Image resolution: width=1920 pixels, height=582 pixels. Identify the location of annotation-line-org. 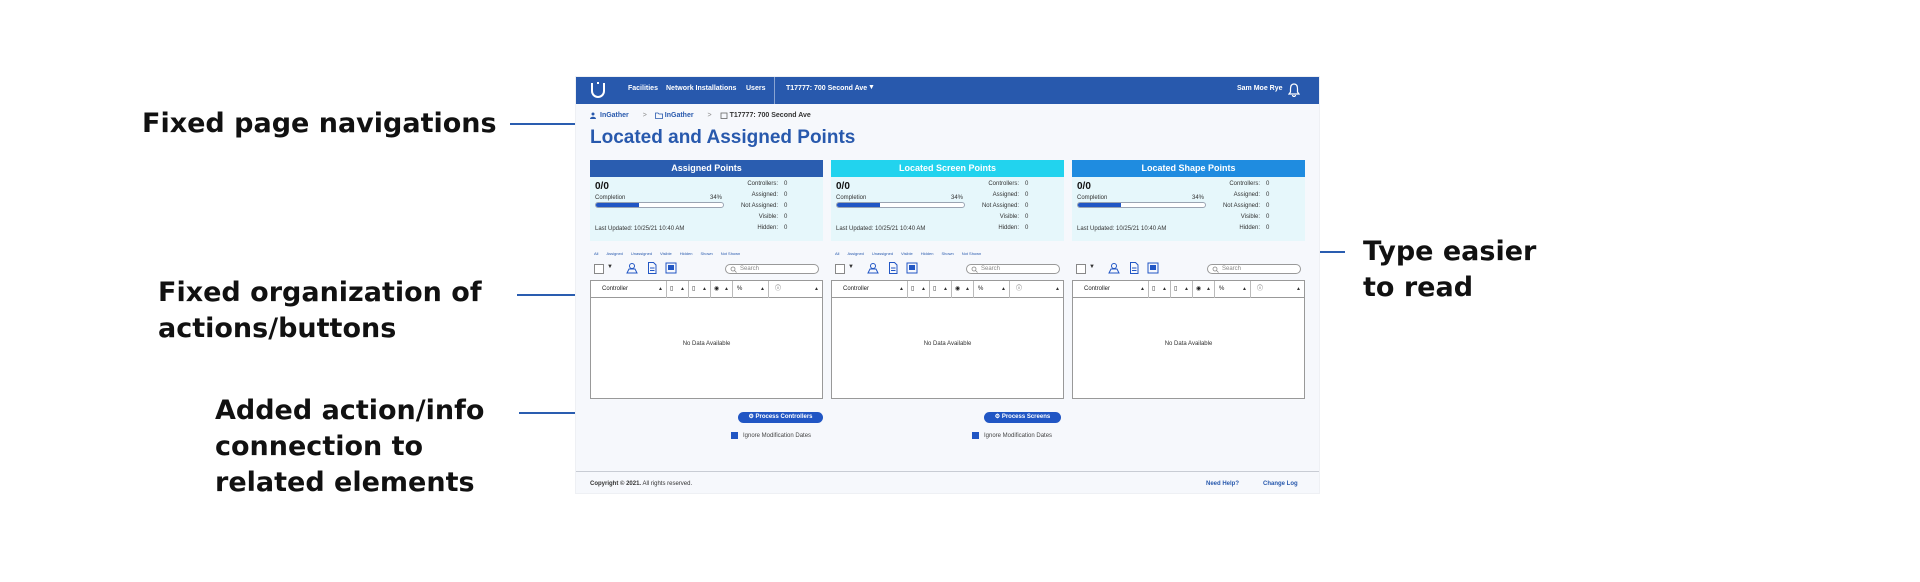
(562, 295).